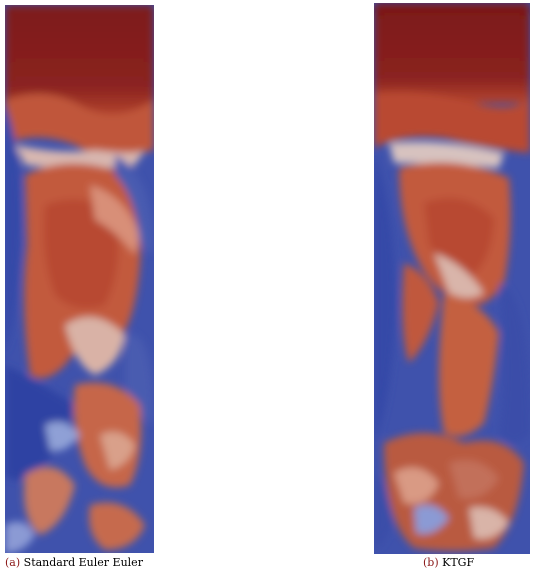 The width and height of the screenshot is (543, 575). I want to click on caption-label-a: (a), so click(12, 562).